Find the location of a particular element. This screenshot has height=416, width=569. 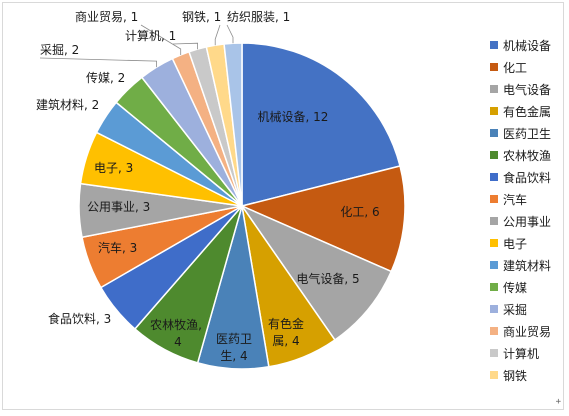

legend-item-4: 有色金属 is located at coordinates (527, 111).